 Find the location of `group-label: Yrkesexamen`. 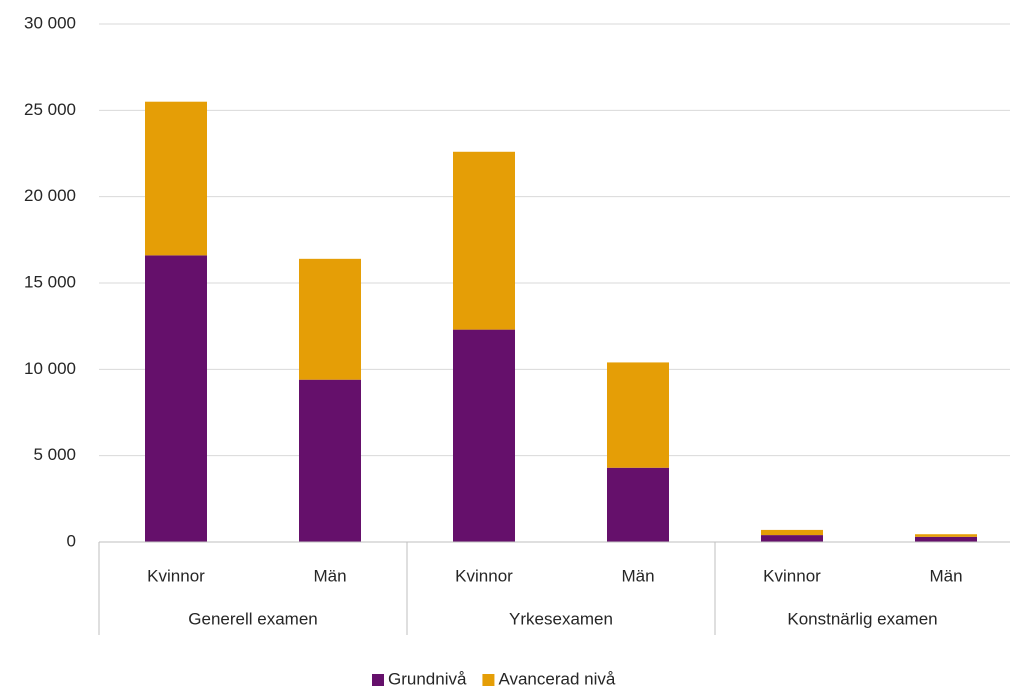

group-label: Yrkesexamen is located at coordinates (561, 618).